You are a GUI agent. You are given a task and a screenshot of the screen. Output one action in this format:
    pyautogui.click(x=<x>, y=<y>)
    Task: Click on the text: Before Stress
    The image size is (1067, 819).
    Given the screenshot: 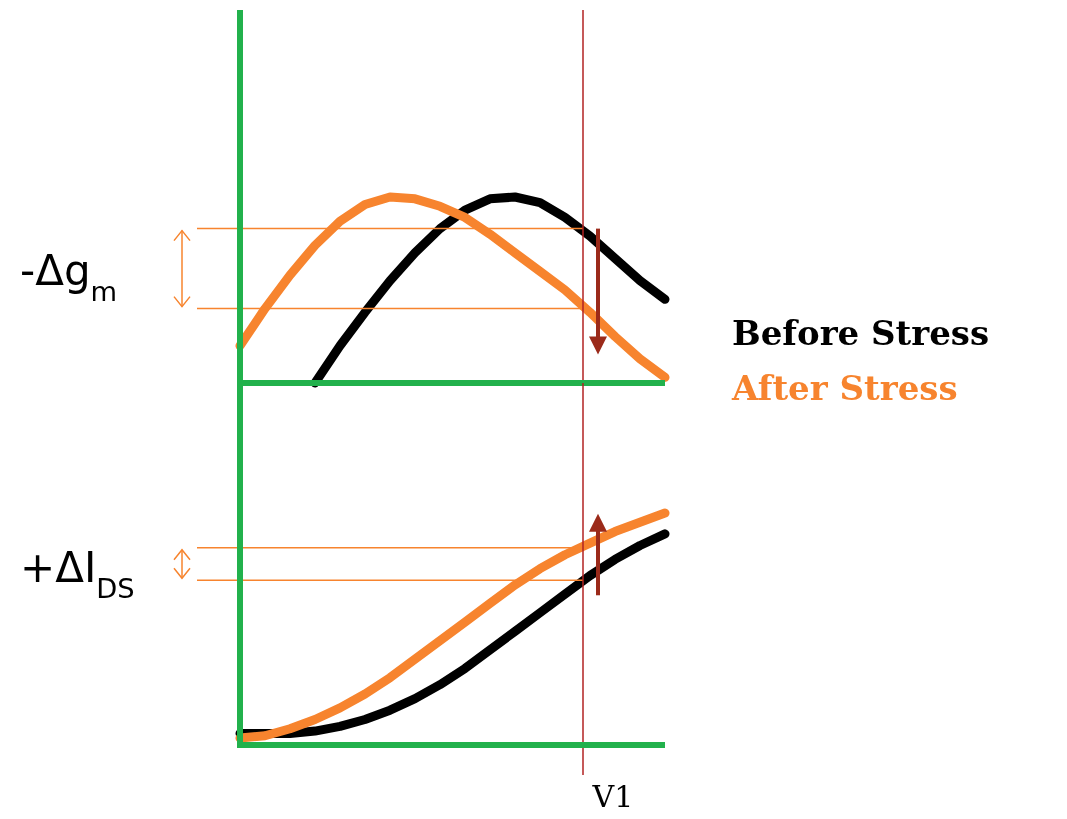 What is the action you would take?
    pyautogui.click(x=861, y=333)
    